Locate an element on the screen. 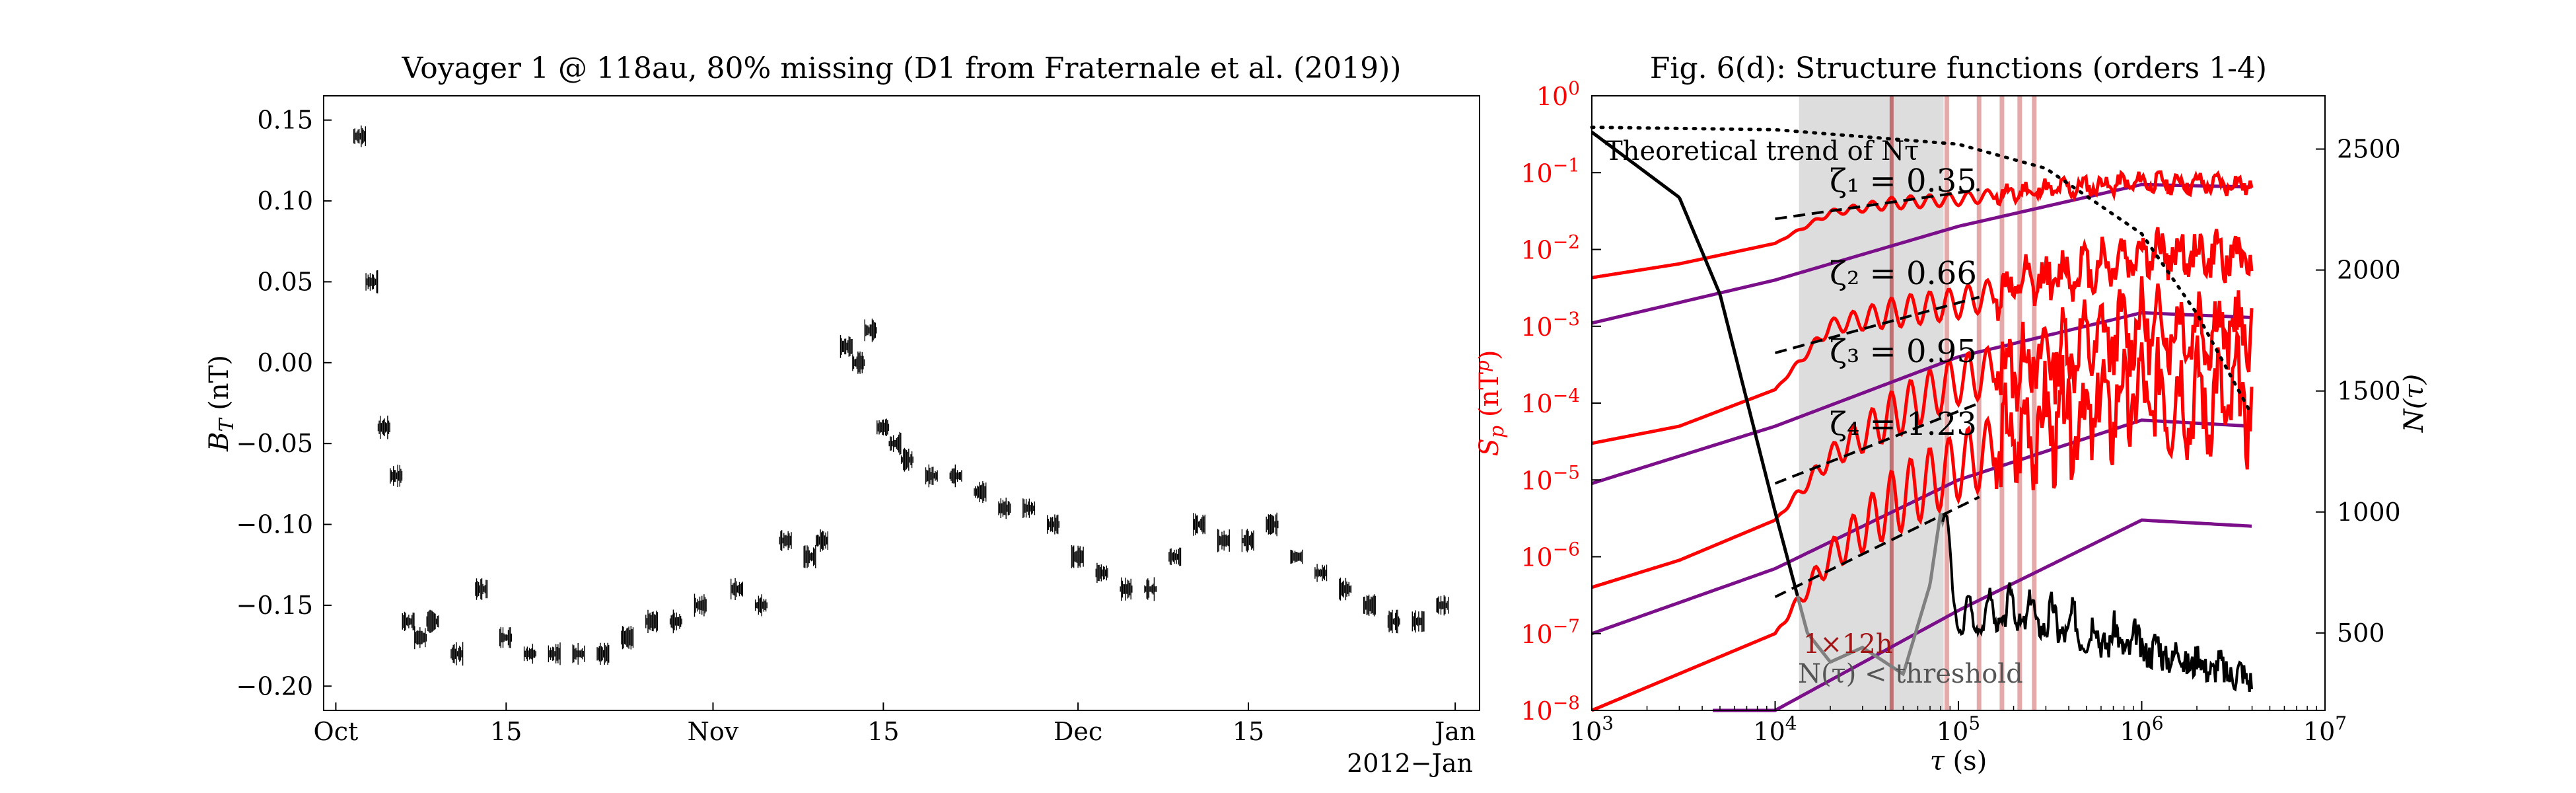  log-tick-label: 10⁻² is located at coordinates (1550, 248).